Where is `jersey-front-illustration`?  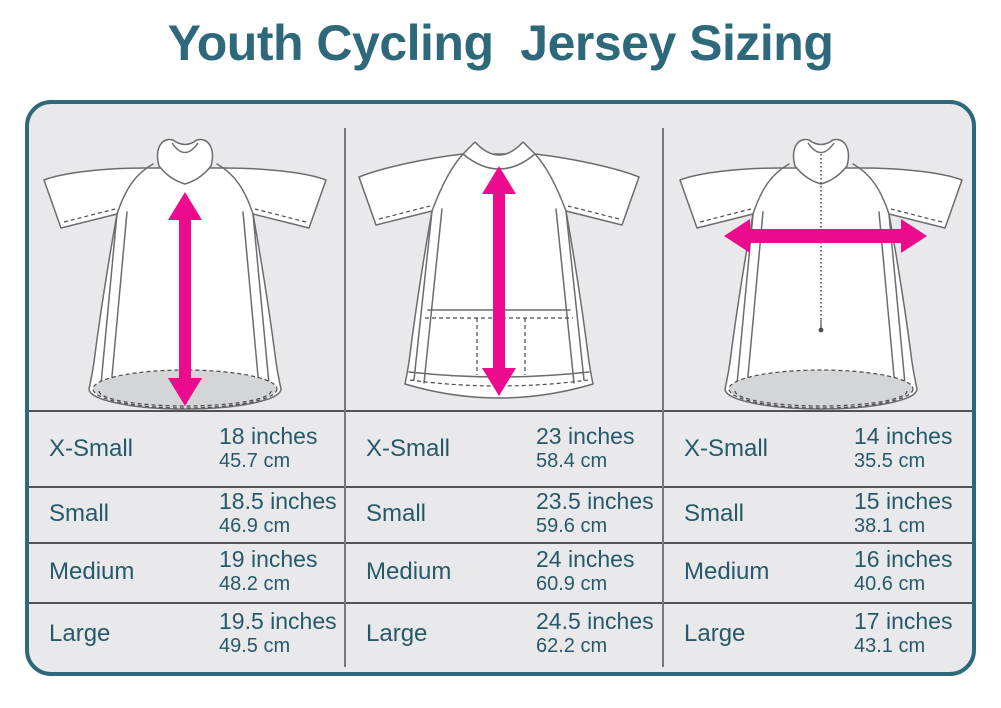 jersey-front-illustration is located at coordinates (185, 274).